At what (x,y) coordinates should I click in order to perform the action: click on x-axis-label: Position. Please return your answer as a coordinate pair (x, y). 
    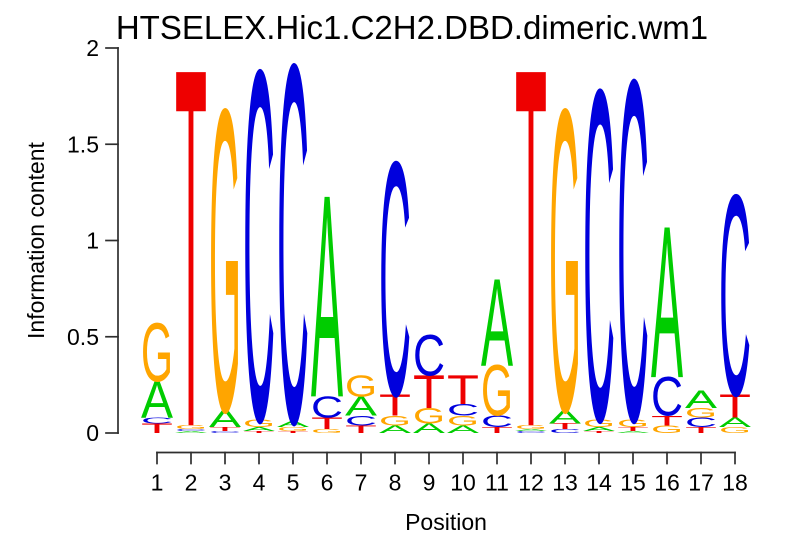
    Looking at the image, I should click on (446, 522).